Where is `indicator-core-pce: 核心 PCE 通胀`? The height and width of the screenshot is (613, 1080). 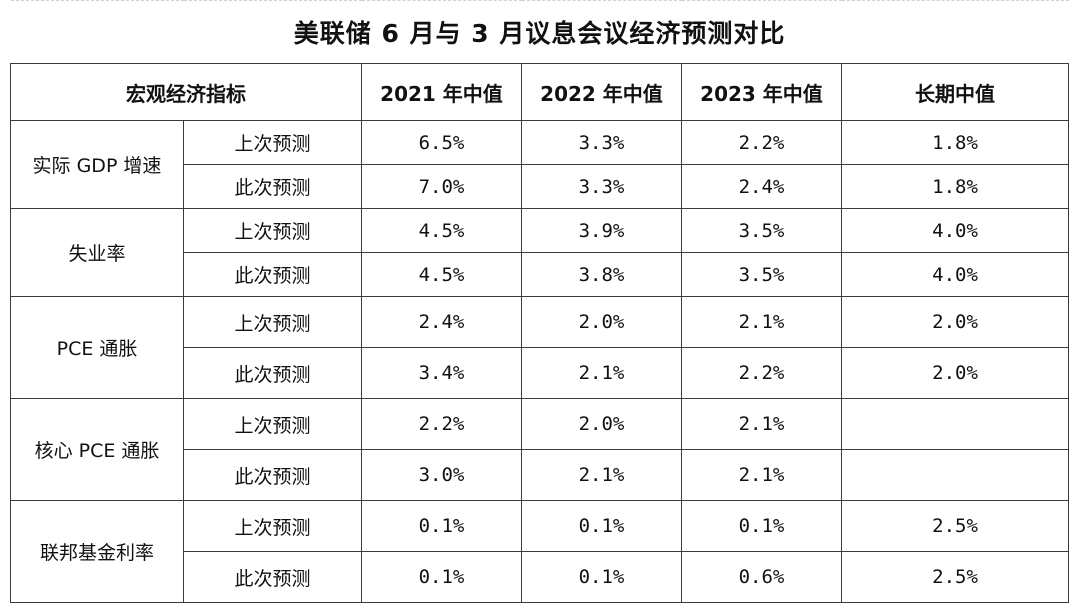
indicator-core-pce: 核心 PCE 通胀 is located at coordinates (97, 449).